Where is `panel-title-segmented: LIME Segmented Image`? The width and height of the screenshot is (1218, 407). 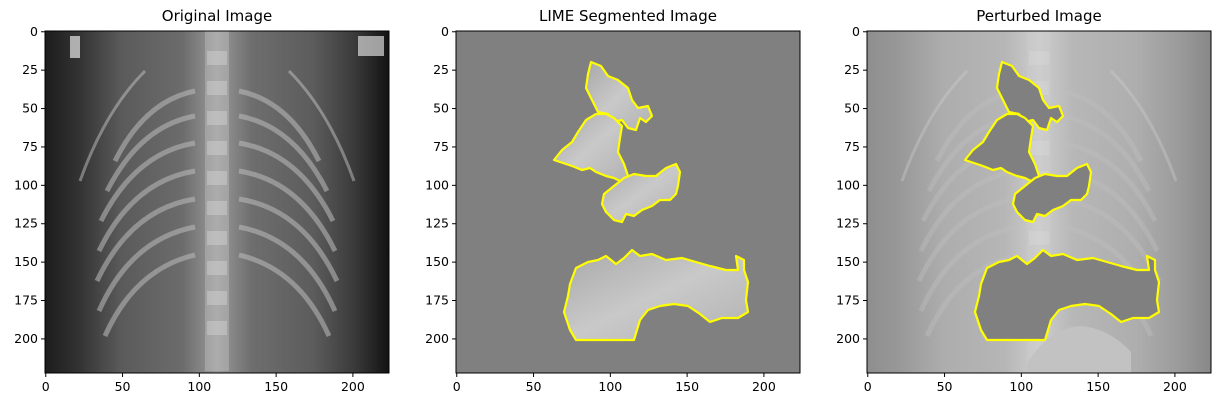
panel-title-segmented: LIME Segmented Image is located at coordinates (628, 16).